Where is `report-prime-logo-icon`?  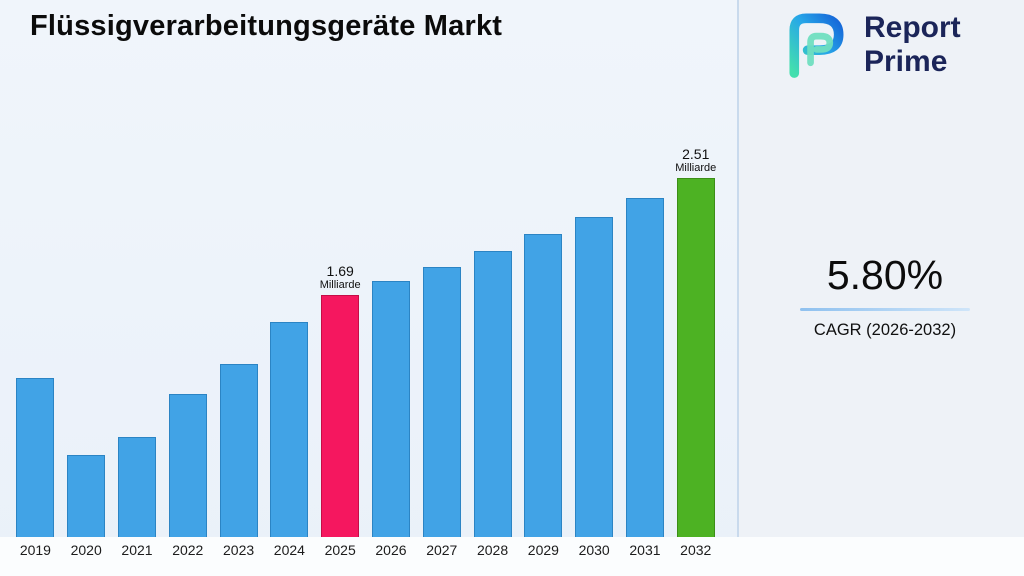 report-prime-logo-icon is located at coordinates (816, 45).